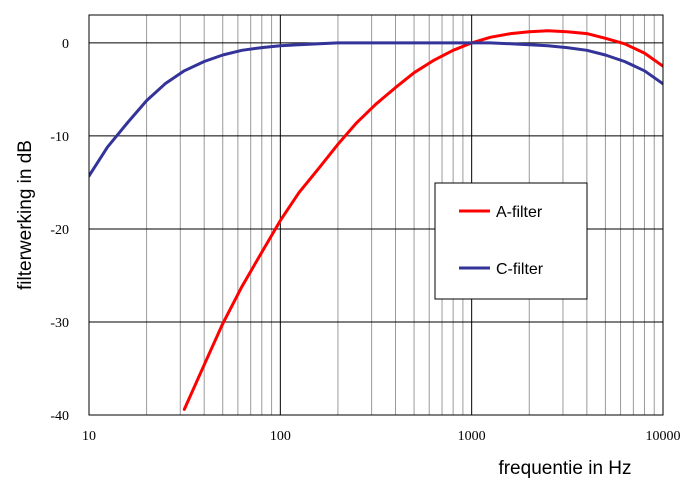 This screenshot has height=480, width=684. Describe the element at coordinates (89, 436) in the screenshot. I see `x-tick-label: 10` at that location.